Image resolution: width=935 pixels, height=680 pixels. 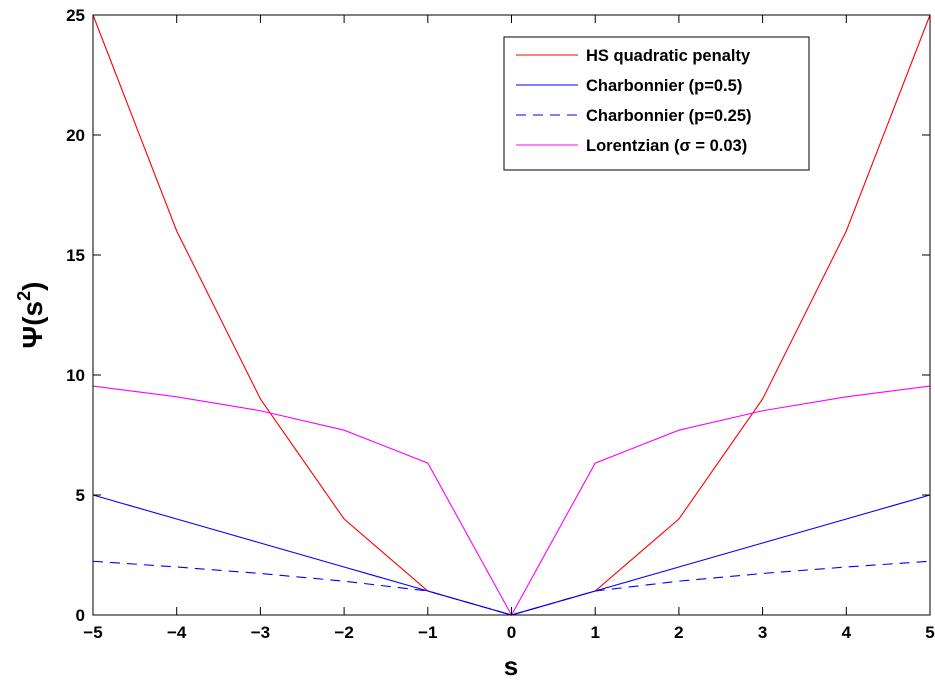 I want to click on y-axis-label-superscript: 2, so click(x=24, y=296).